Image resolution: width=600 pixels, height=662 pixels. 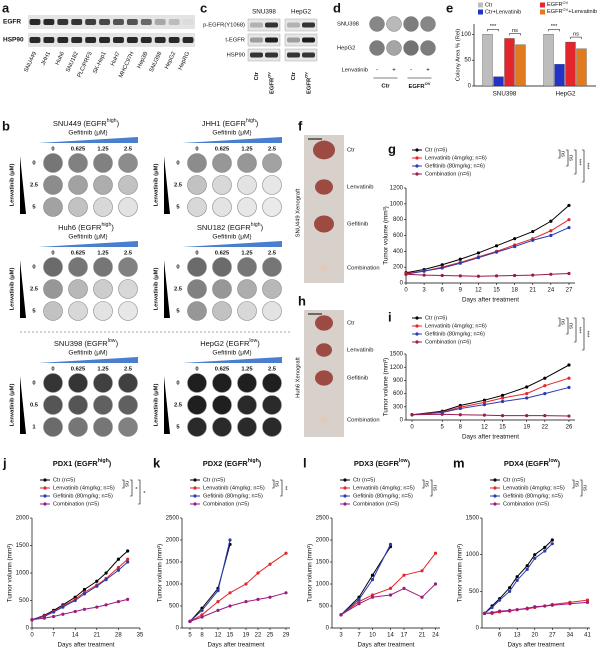 I want to click on row-label: HepG2, so click(x=346, y=49).